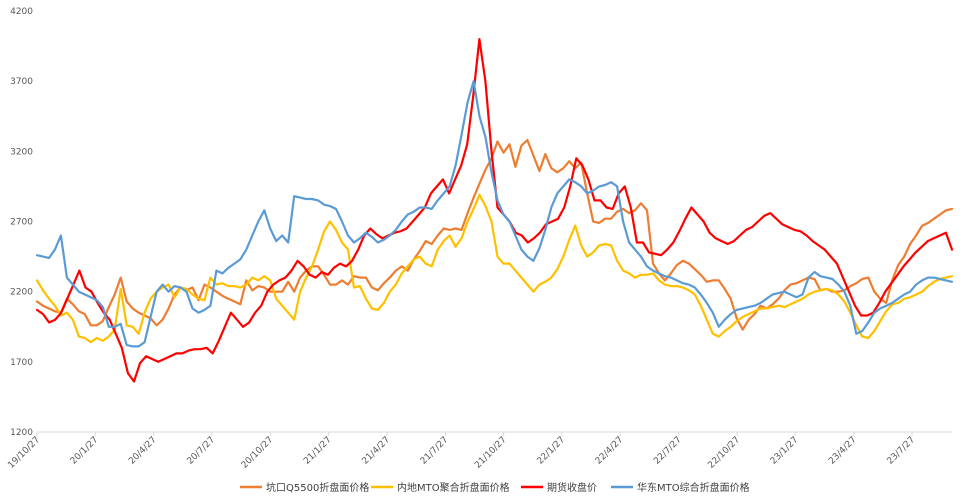  Describe the element at coordinates (693, 487) in the screenshot. I see `legend-label: 华东MTO综合折盘面价格` at that location.